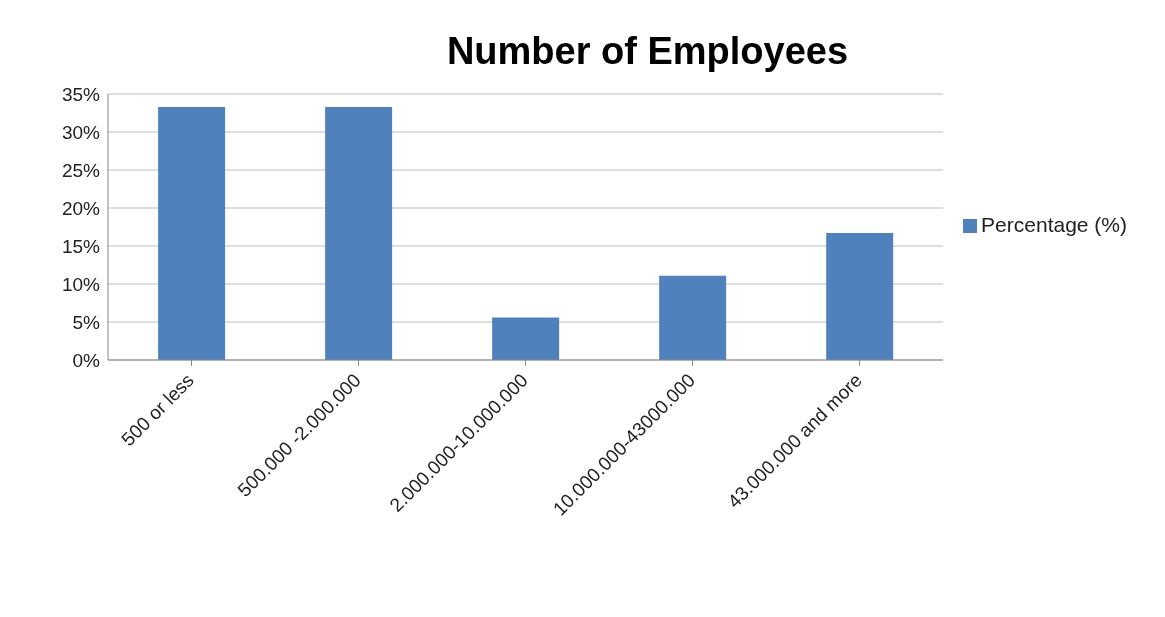  I want to click on y-tick-label: 20%, so click(81, 208).